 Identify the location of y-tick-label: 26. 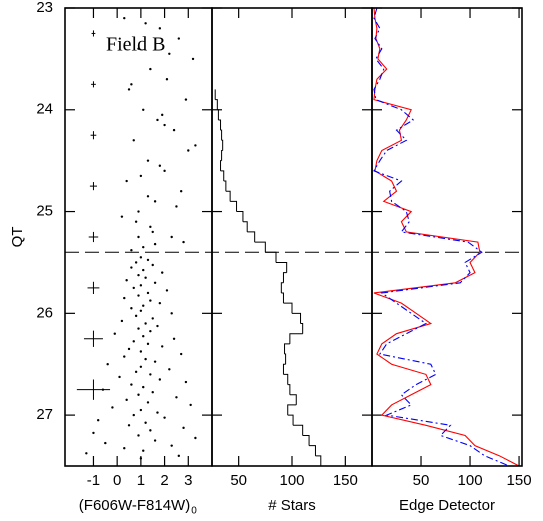
(44, 312).